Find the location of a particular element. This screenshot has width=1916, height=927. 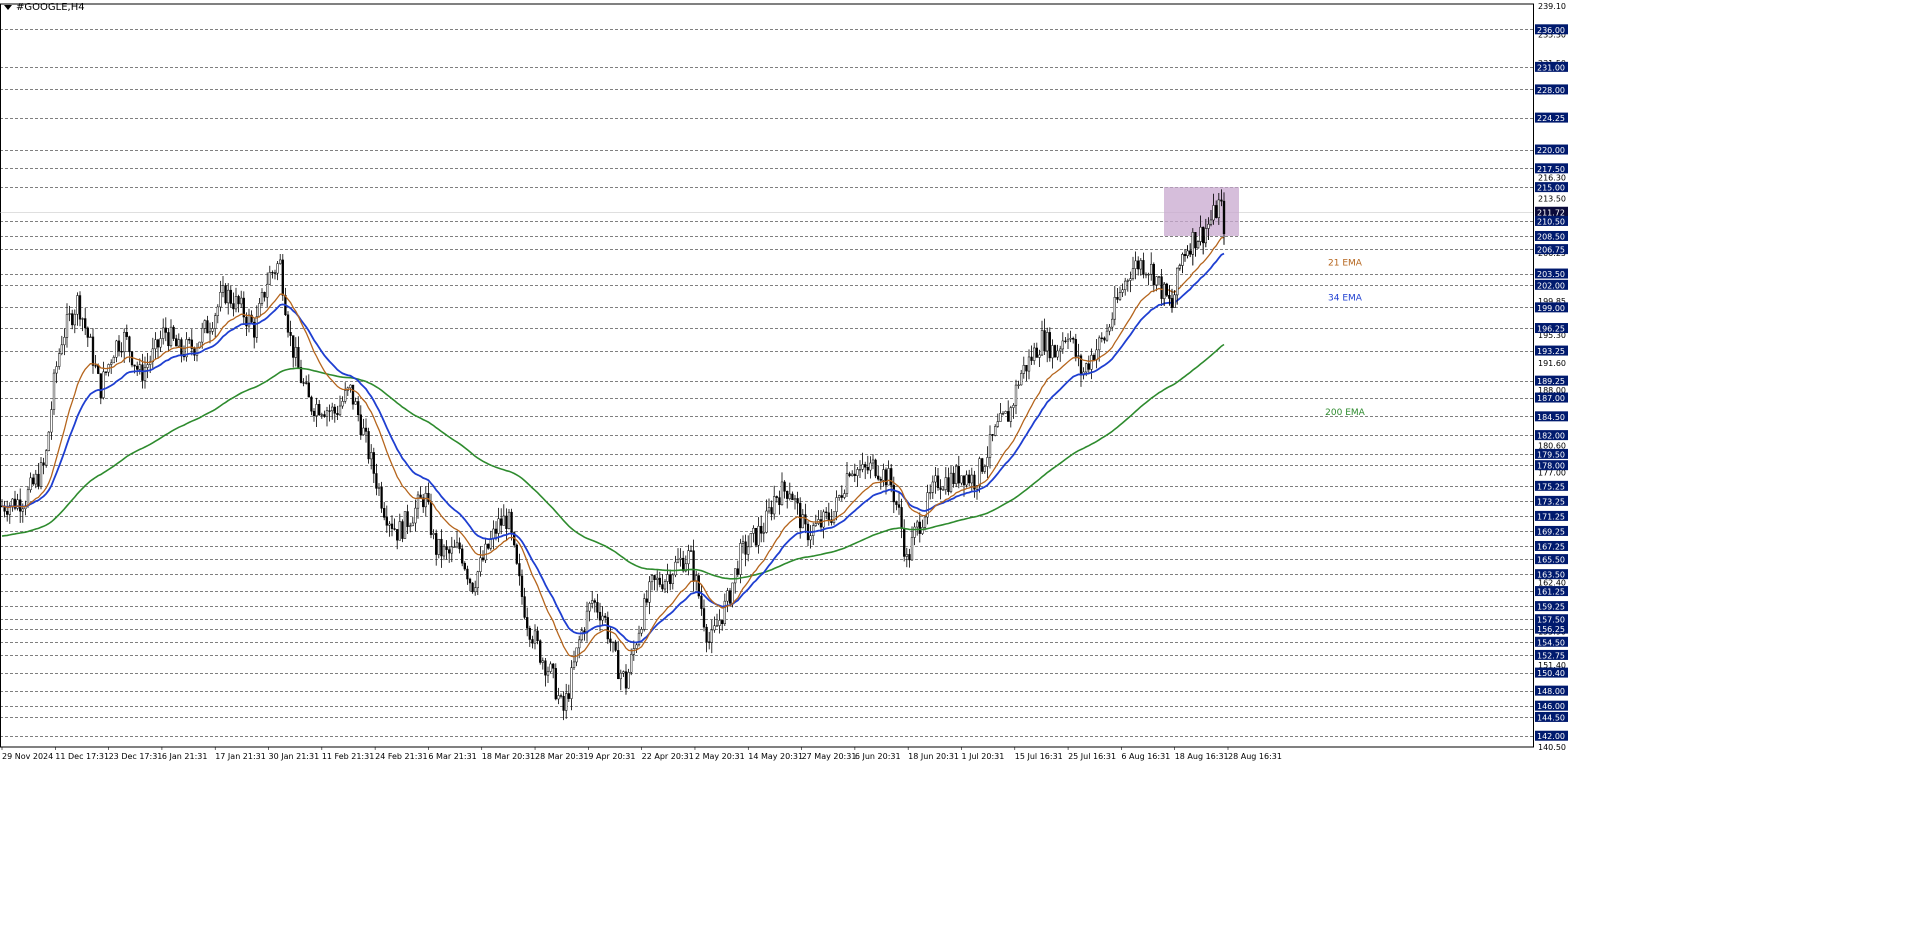

x-axis-label: 1 Jul 20:31 is located at coordinates (982, 756).